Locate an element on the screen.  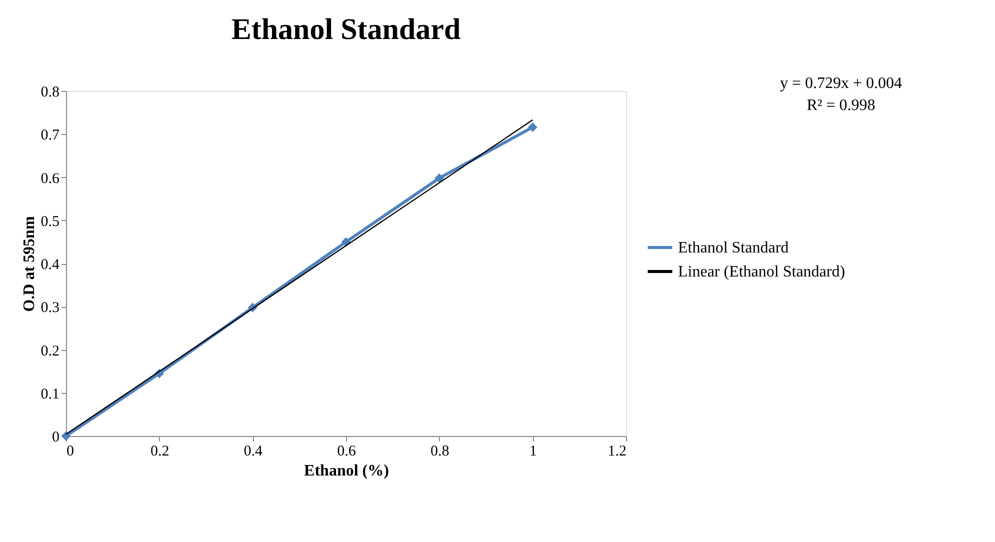
x-tick-label: 0.2 is located at coordinates (160, 452).